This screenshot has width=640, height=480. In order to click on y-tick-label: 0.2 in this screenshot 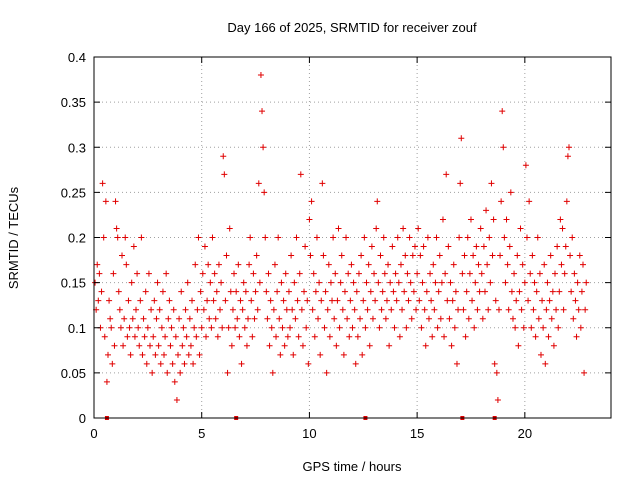, I will do `click(77, 238)`.